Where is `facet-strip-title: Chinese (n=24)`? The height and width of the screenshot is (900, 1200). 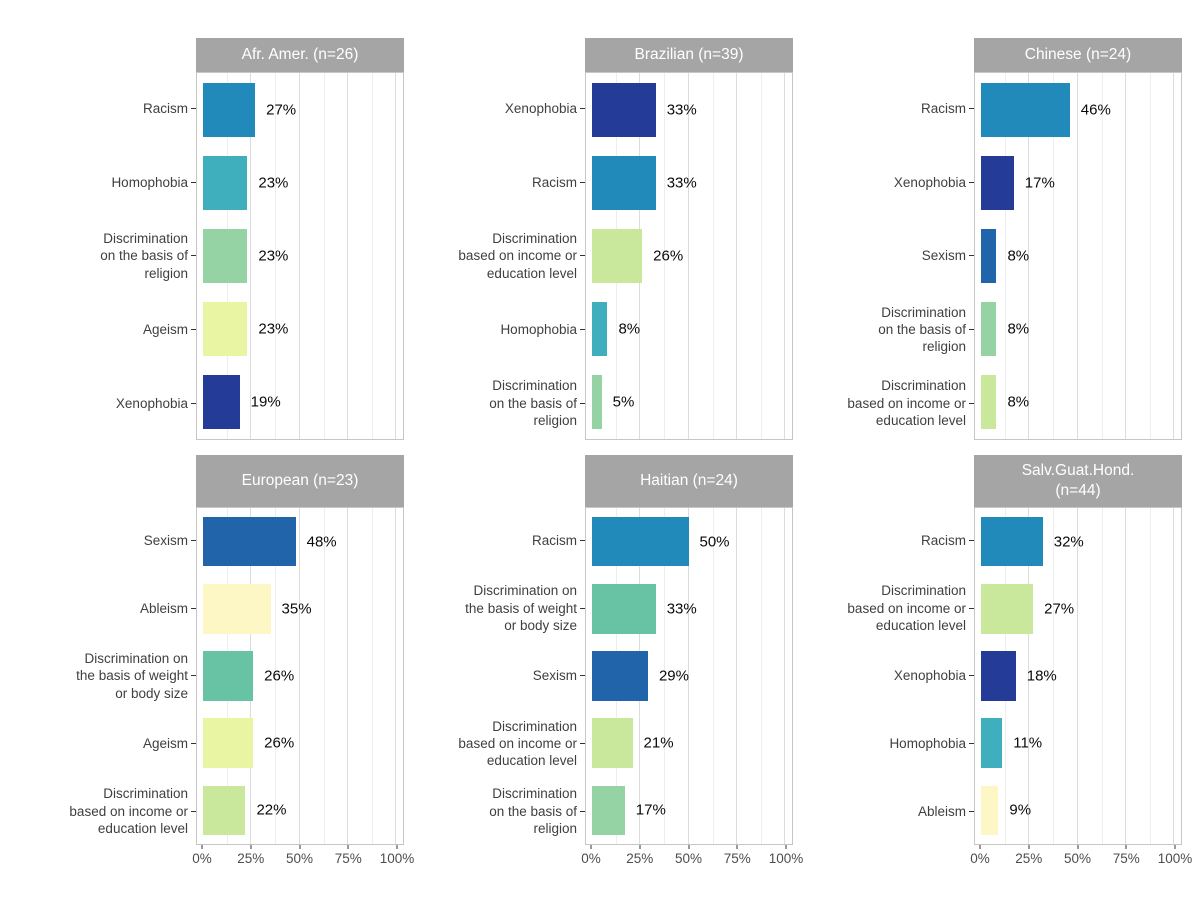 facet-strip-title: Chinese (n=24) is located at coordinates (1078, 55).